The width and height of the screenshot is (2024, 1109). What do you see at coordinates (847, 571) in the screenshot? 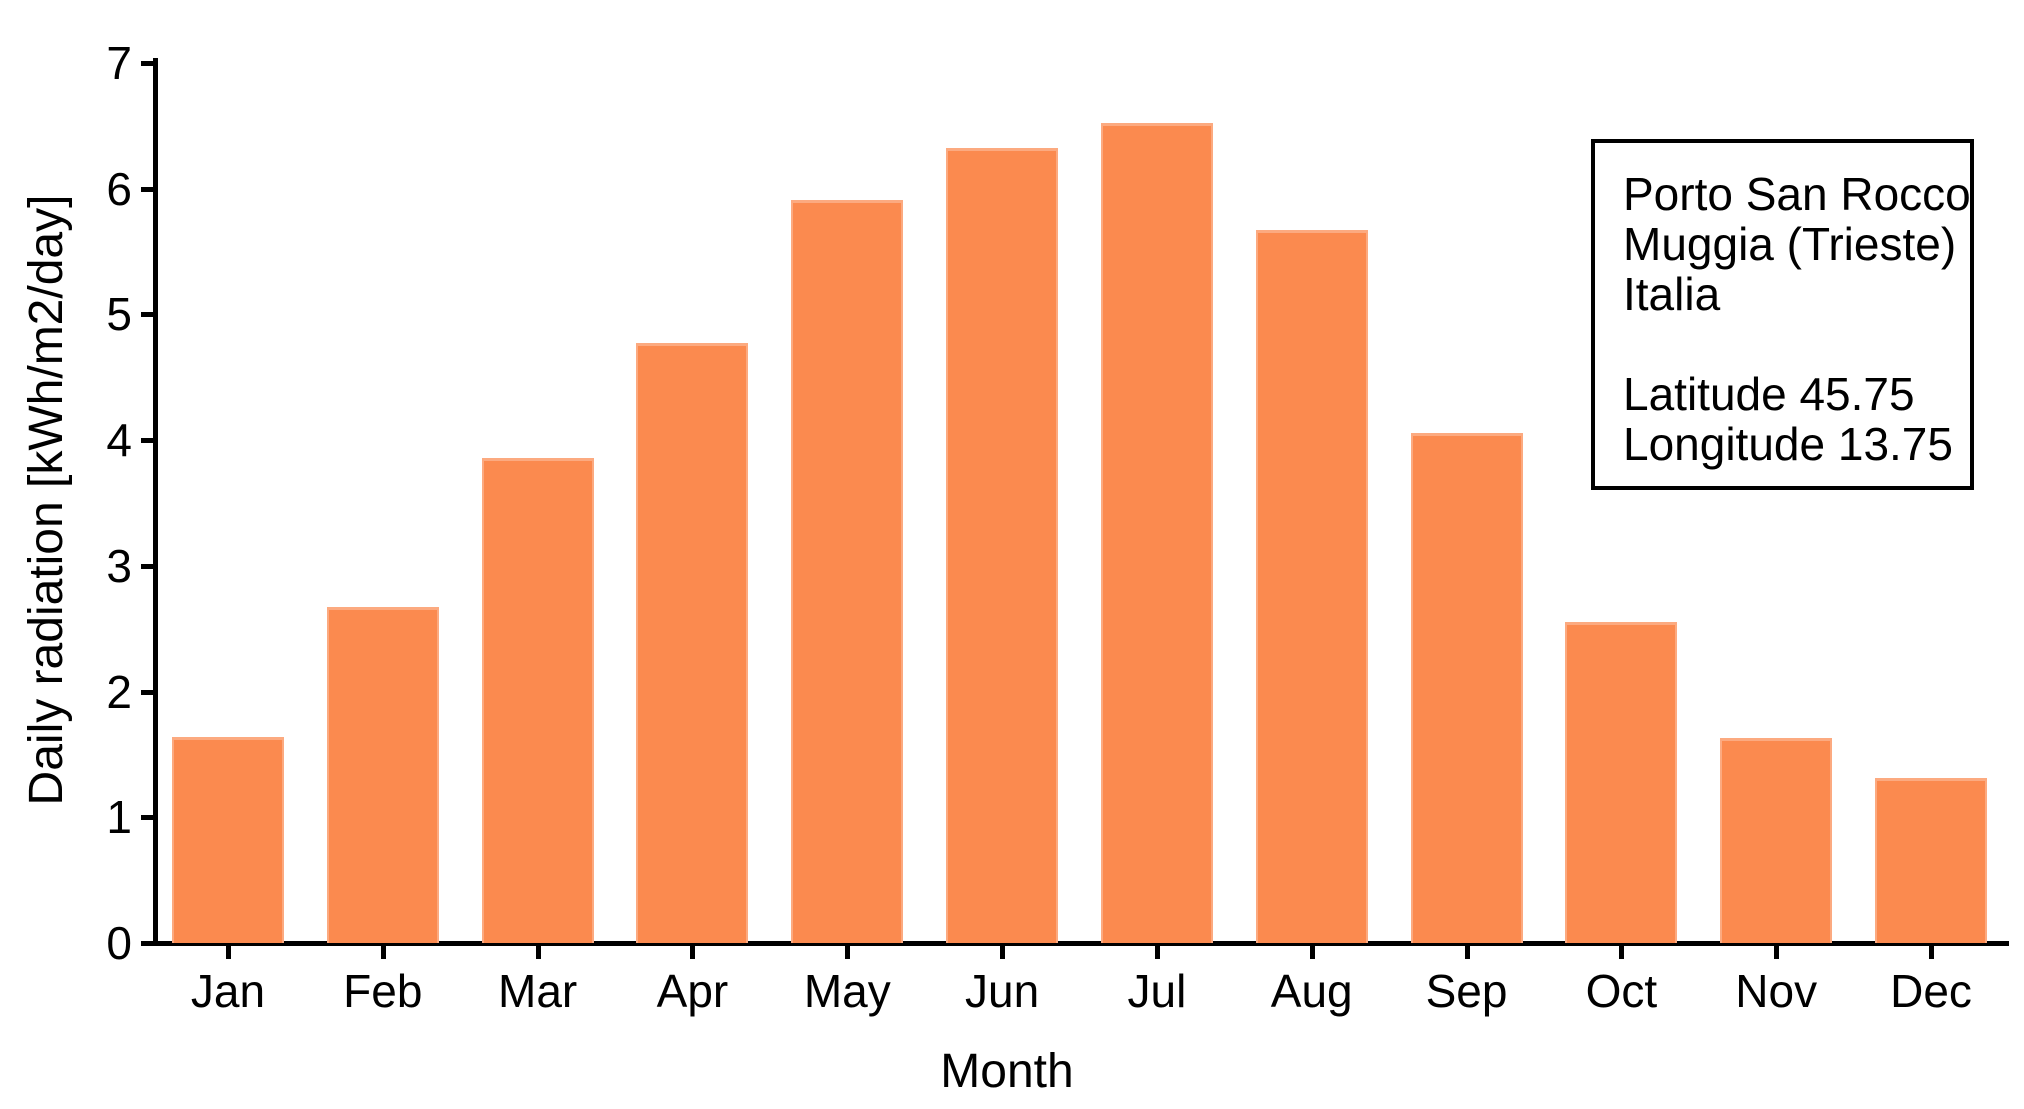
I see `bar-may` at bounding box center [847, 571].